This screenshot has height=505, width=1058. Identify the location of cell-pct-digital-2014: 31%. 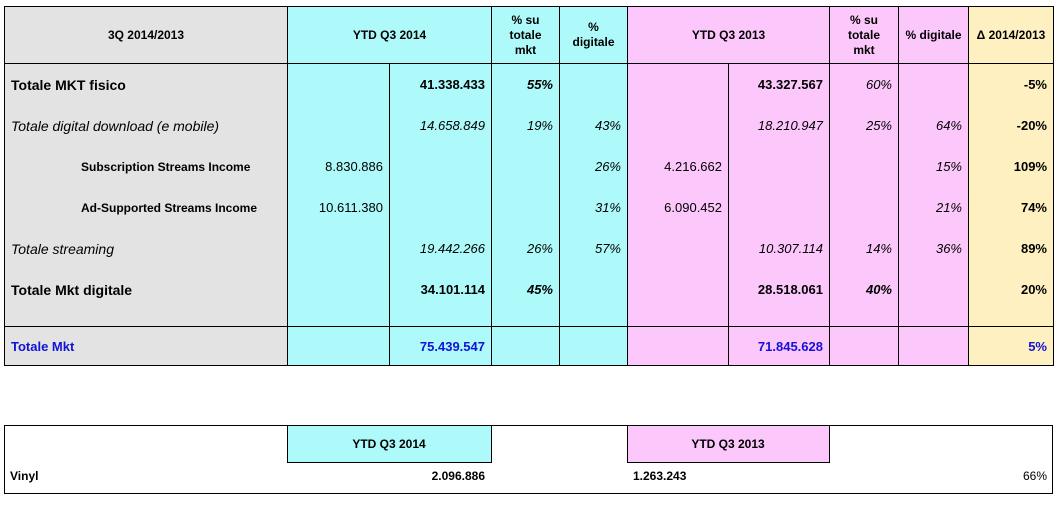
(593, 207).